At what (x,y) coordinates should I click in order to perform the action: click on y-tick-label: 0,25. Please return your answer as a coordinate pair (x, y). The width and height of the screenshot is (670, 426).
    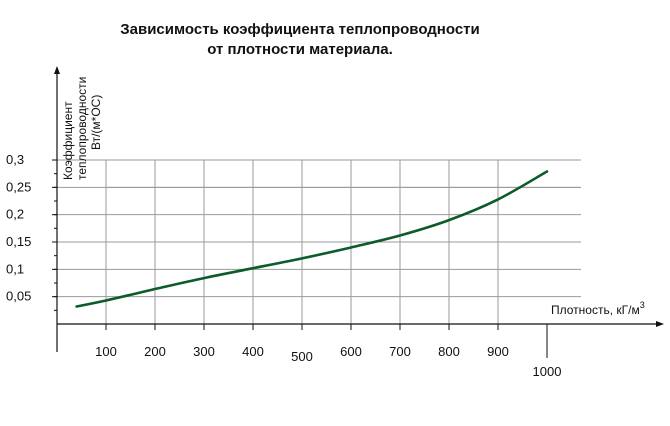
    Looking at the image, I should click on (18, 186).